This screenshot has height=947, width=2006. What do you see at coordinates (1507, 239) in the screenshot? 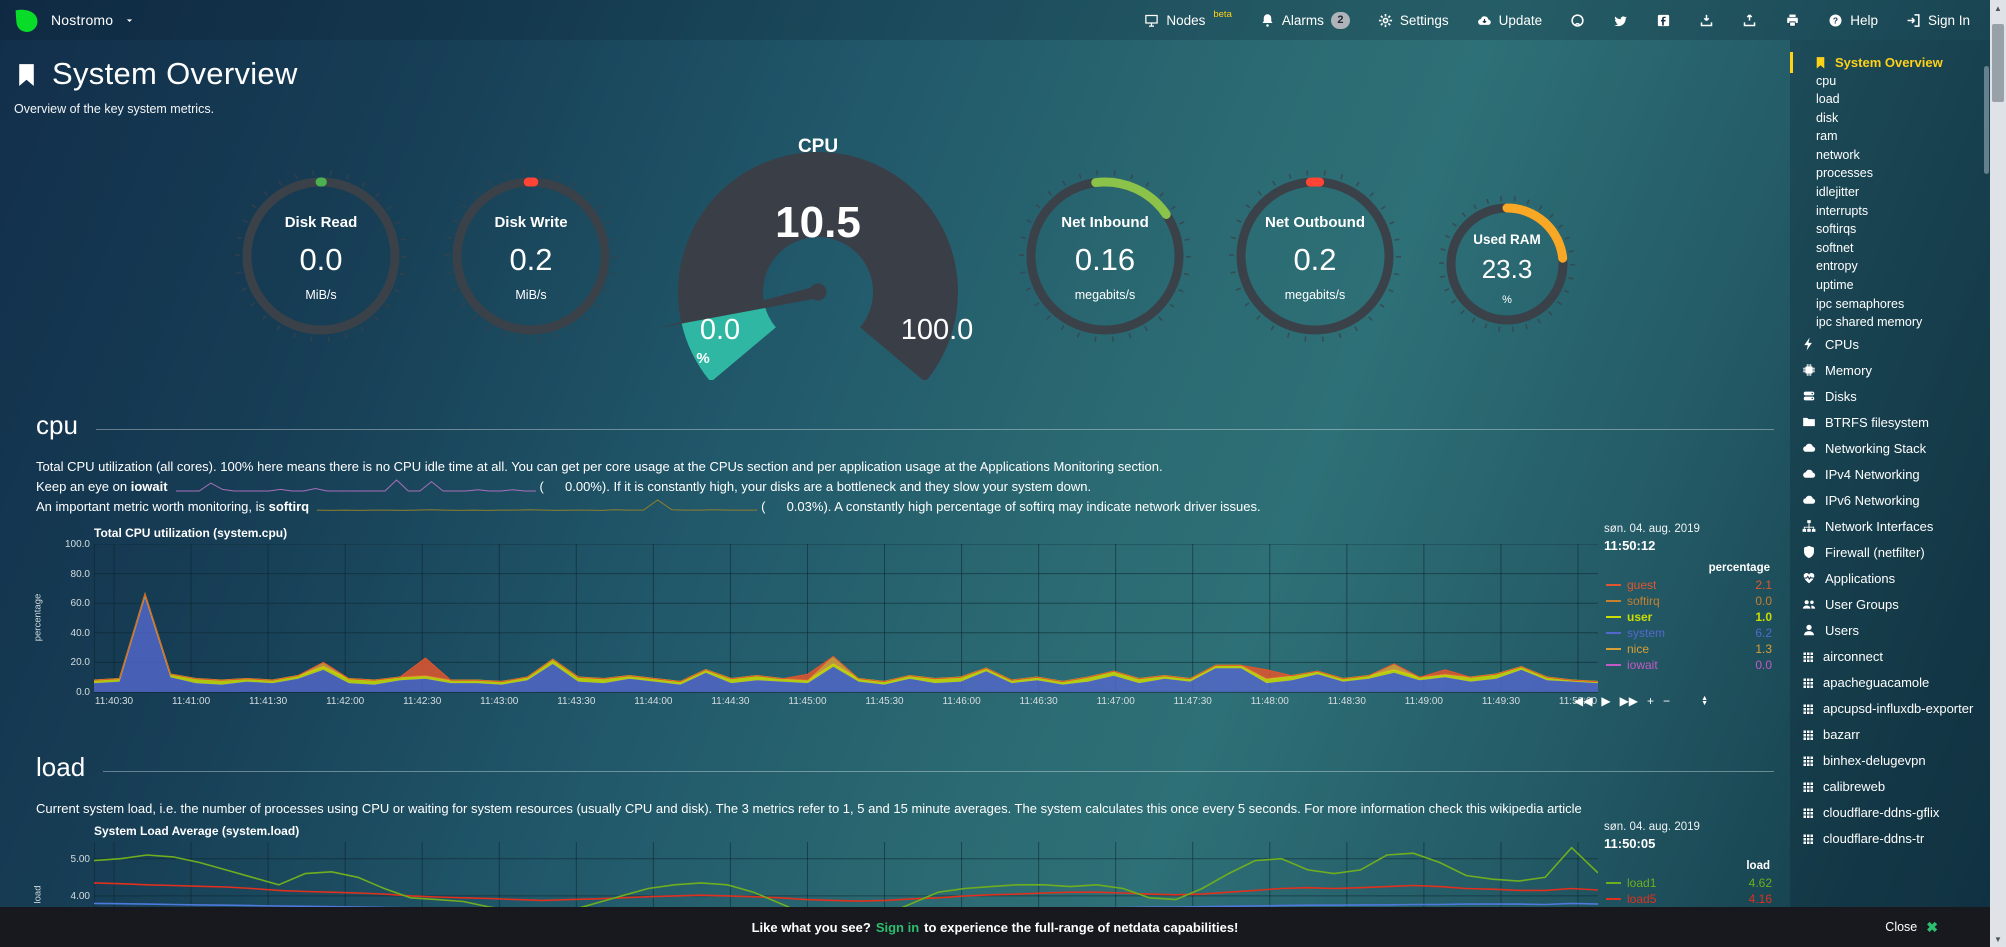
I see `gauge-title: Used RAM` at bounding box center [1507, 239].